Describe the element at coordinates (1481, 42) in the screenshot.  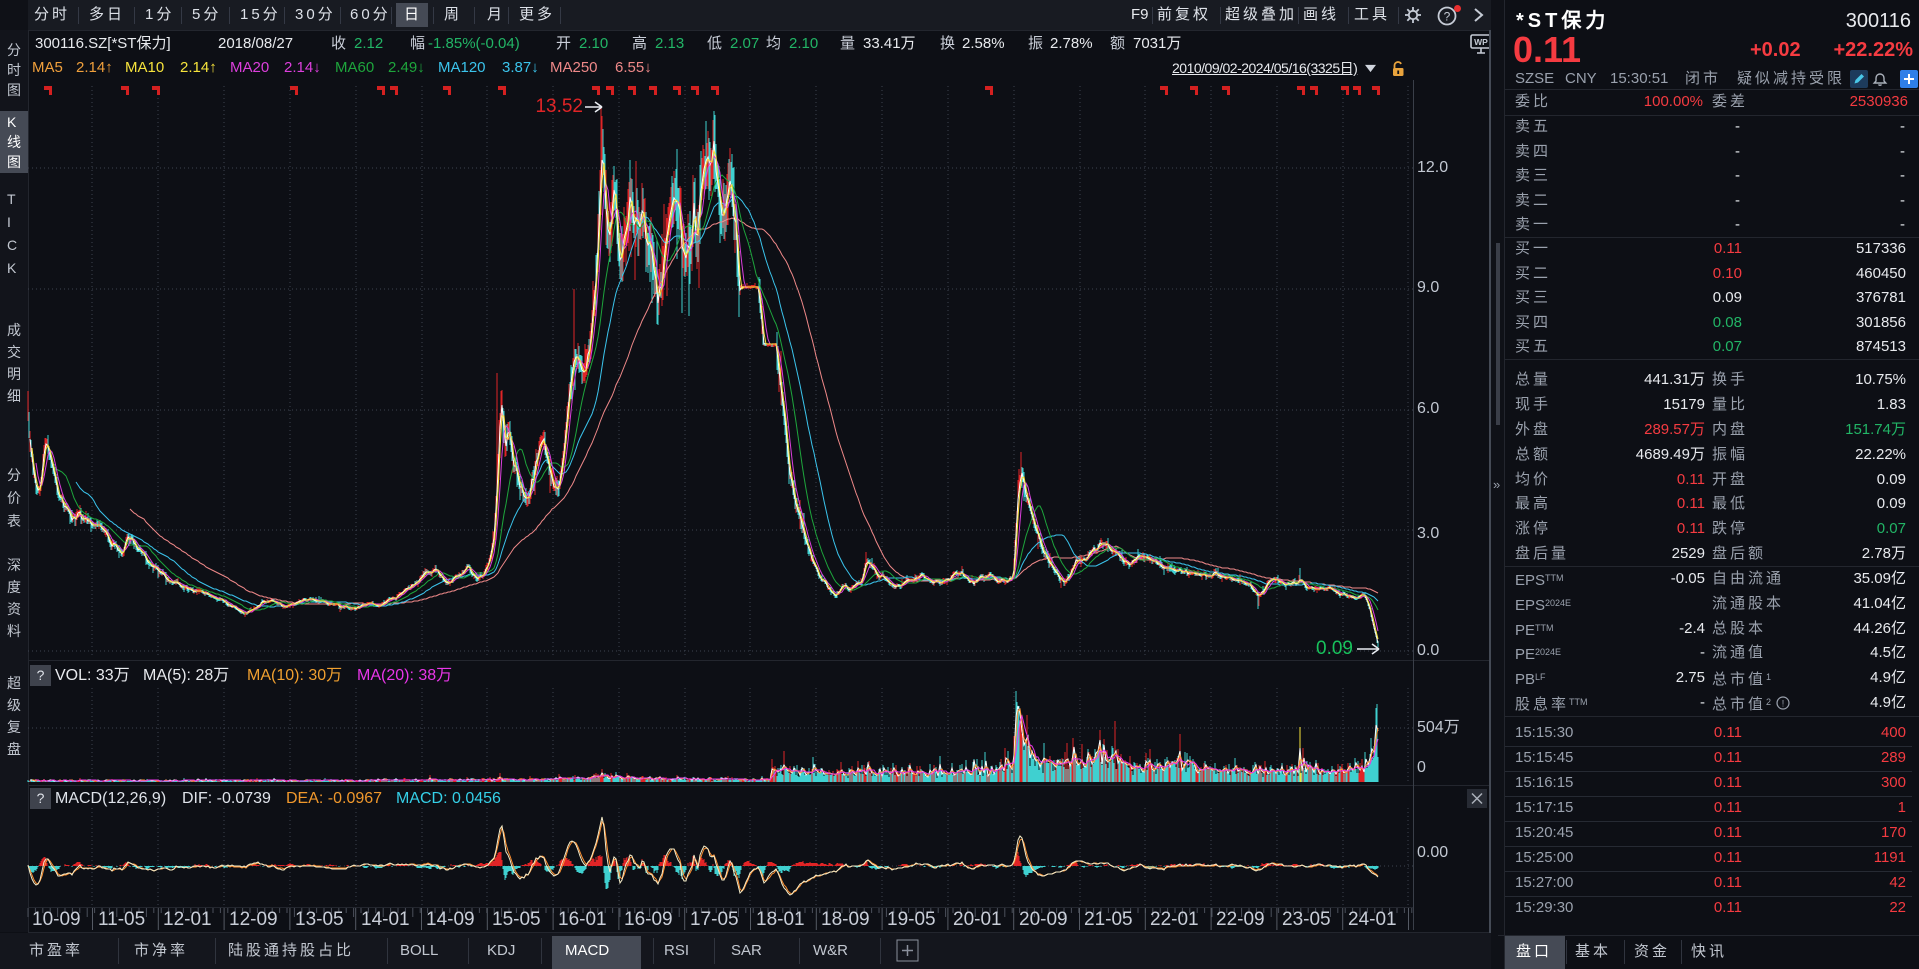
I see `svg-text: WP` at that location.